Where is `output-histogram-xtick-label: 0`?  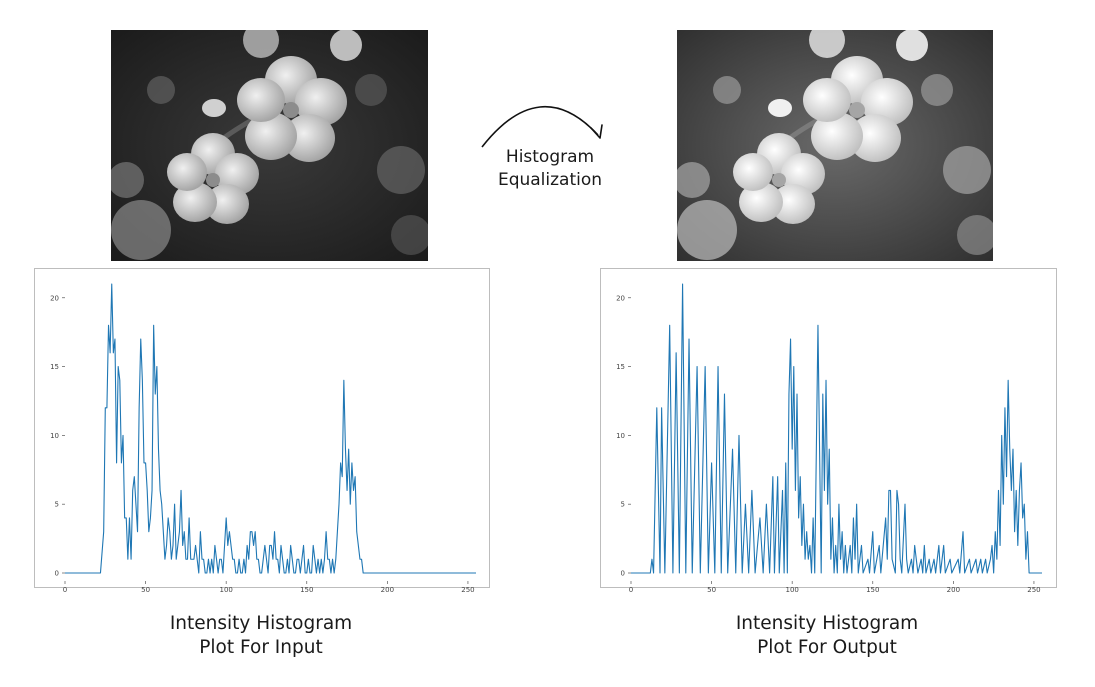 output-histogram-xtick-label: 0 is located at coordinates (631, 590).